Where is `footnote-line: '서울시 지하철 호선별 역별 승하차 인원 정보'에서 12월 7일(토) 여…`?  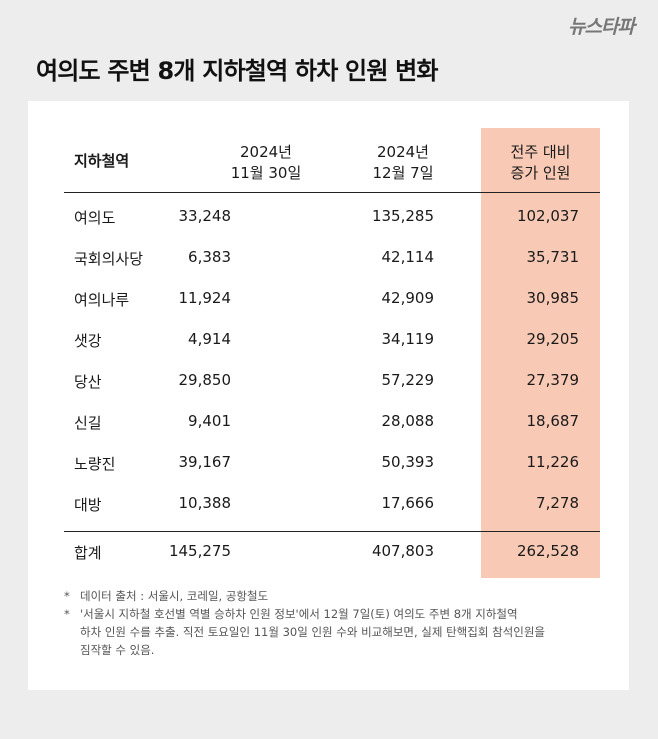 footnote-line: '서울시 지하철 호선별 역별 승하차 인원 정보'에서 12월 7일(토) 여… is located at coordinates (299, 614).